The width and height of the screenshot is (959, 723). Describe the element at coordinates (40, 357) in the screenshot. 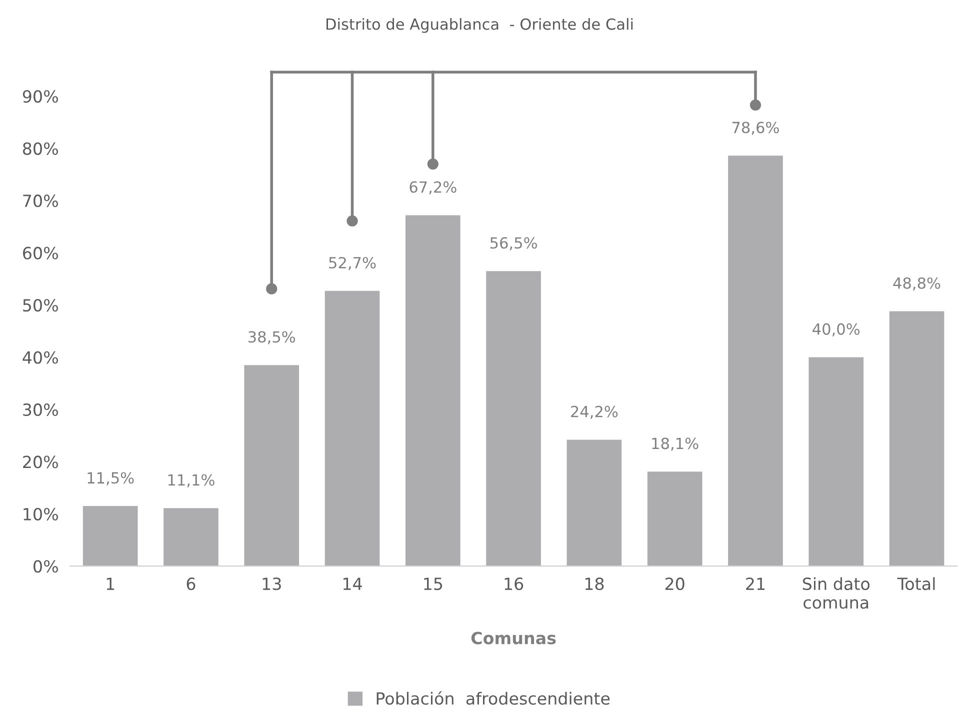

I see `y-tick-label: 40%` at that location.